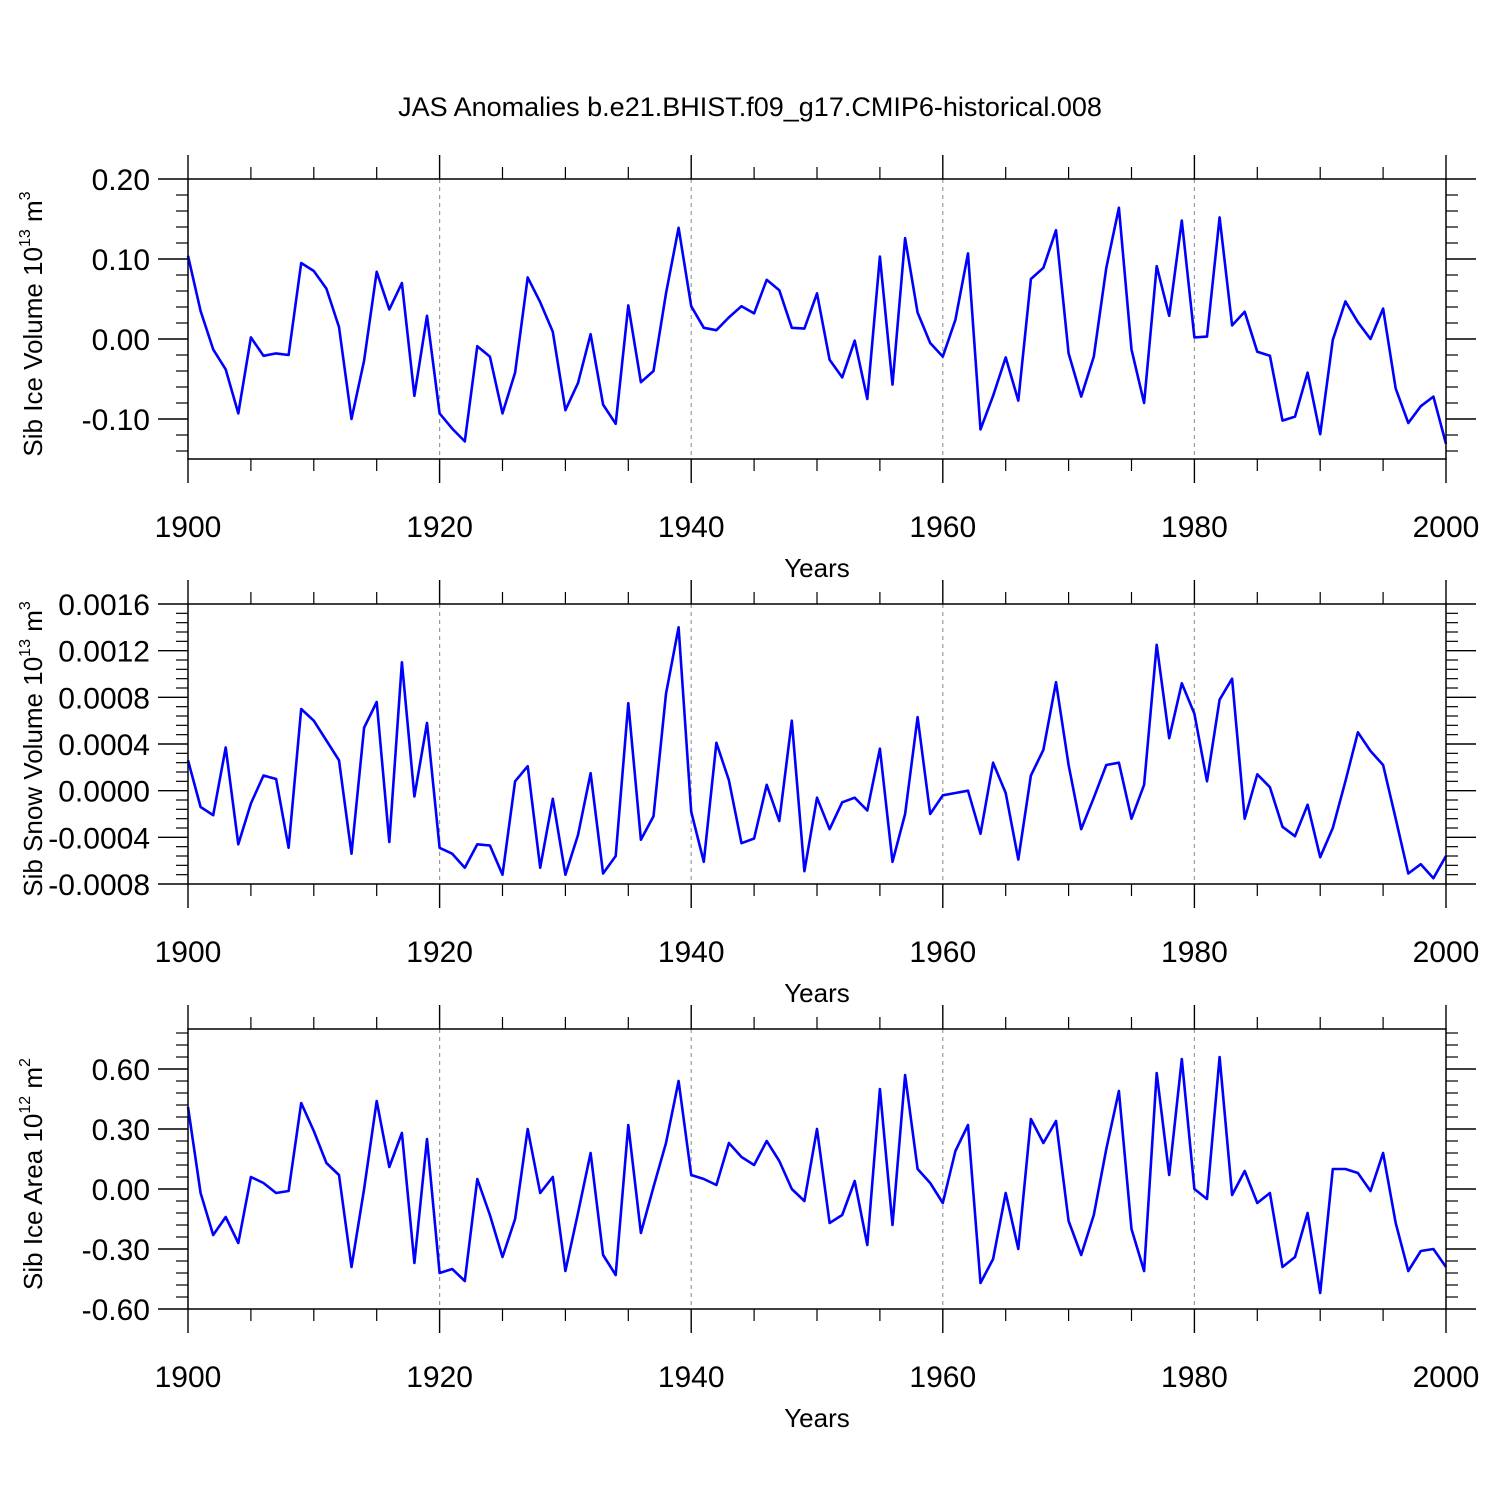  I want to click on y-tick-label: 0.60, so click(121, 1070).